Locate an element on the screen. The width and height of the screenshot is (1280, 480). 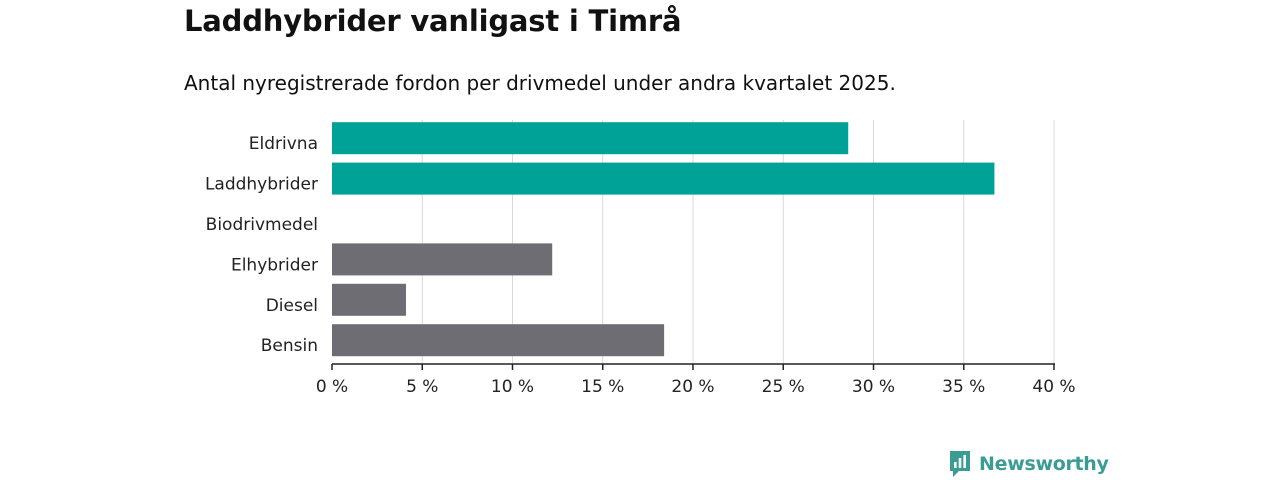
bar-elhybrider is located at coordinates (442, 259).